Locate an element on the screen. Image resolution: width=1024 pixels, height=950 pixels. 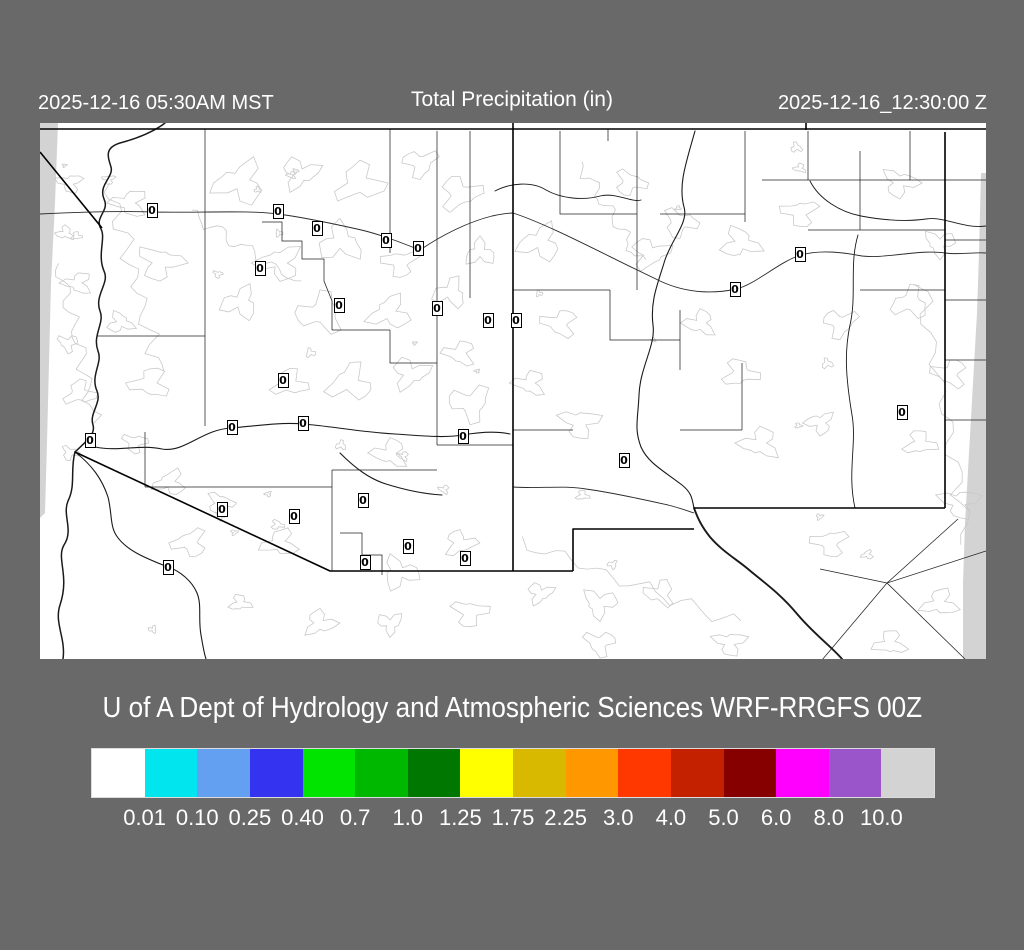
valid-time-utc: 2025-12-16_12:30:00 Z is located at coordinates (882, 103).